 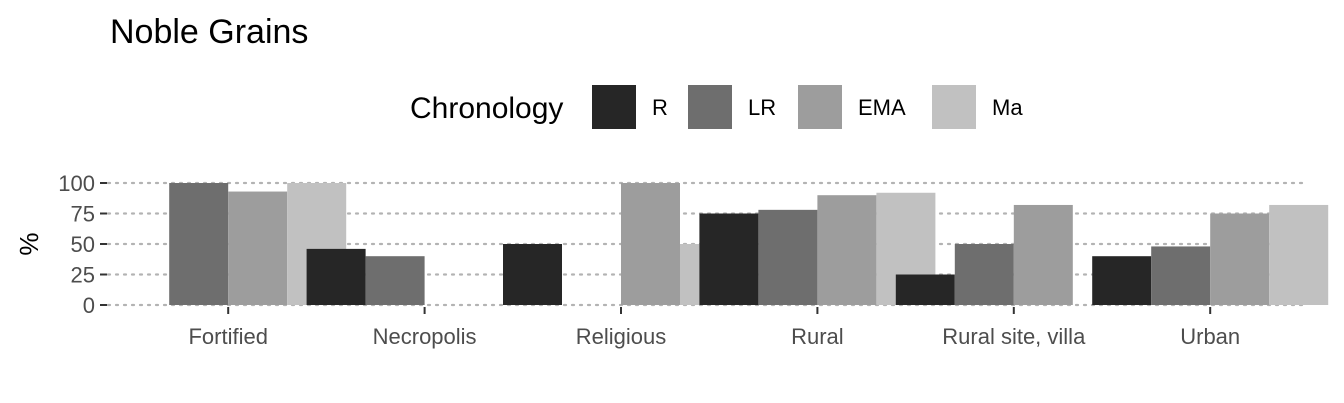 What do you see at coordinates (209, 32) in the screenshot?
I see `chart-title: Noble Grains` at bounding box center [209, 32].